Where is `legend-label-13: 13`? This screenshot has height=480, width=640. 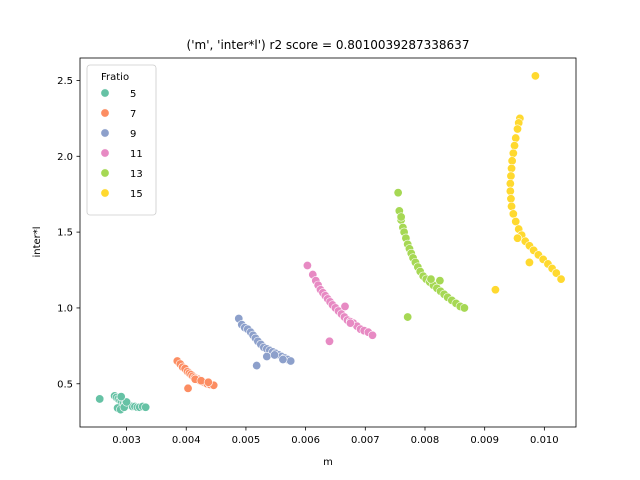
legend-label-13: 13 is located at coordinates (136, 174).